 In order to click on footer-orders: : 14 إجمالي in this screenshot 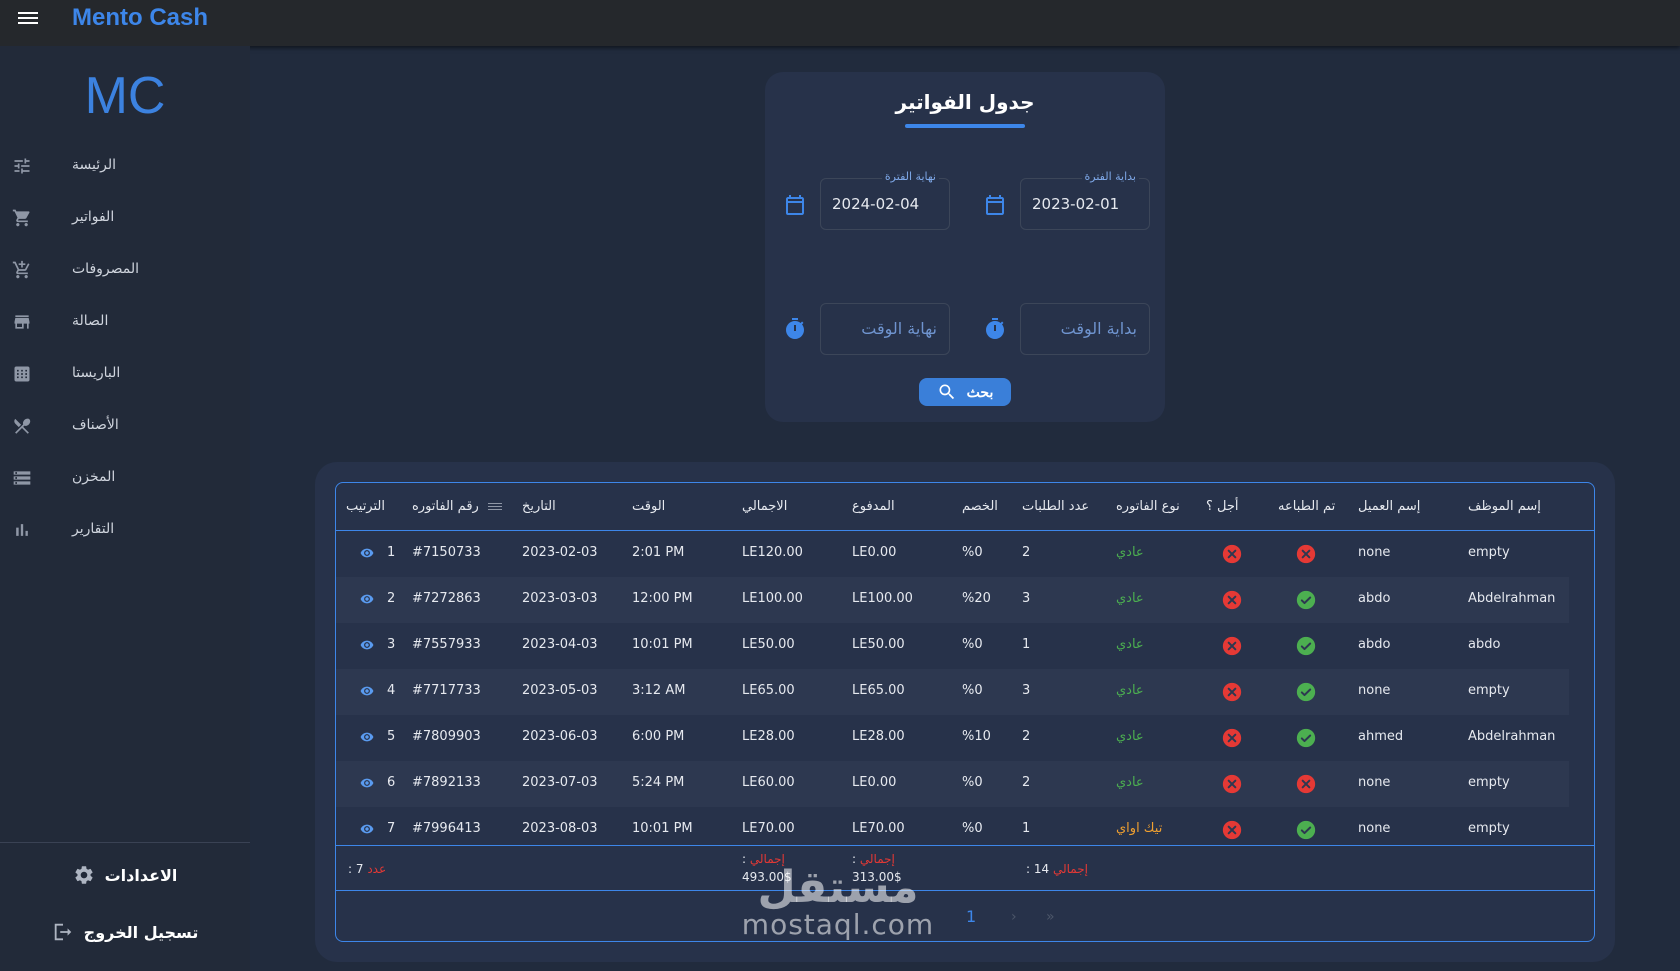, I will do `click(1057, 869)`.